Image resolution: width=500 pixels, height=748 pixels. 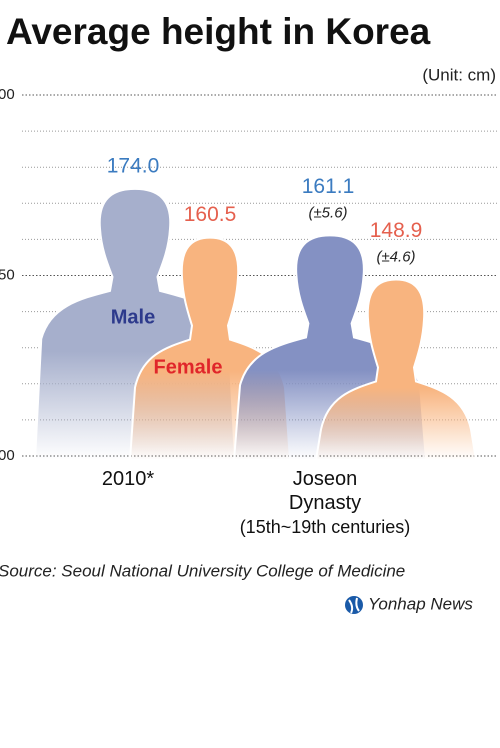 I want to click on chart-title: Average height in Korea, so click(x=218, y=31).